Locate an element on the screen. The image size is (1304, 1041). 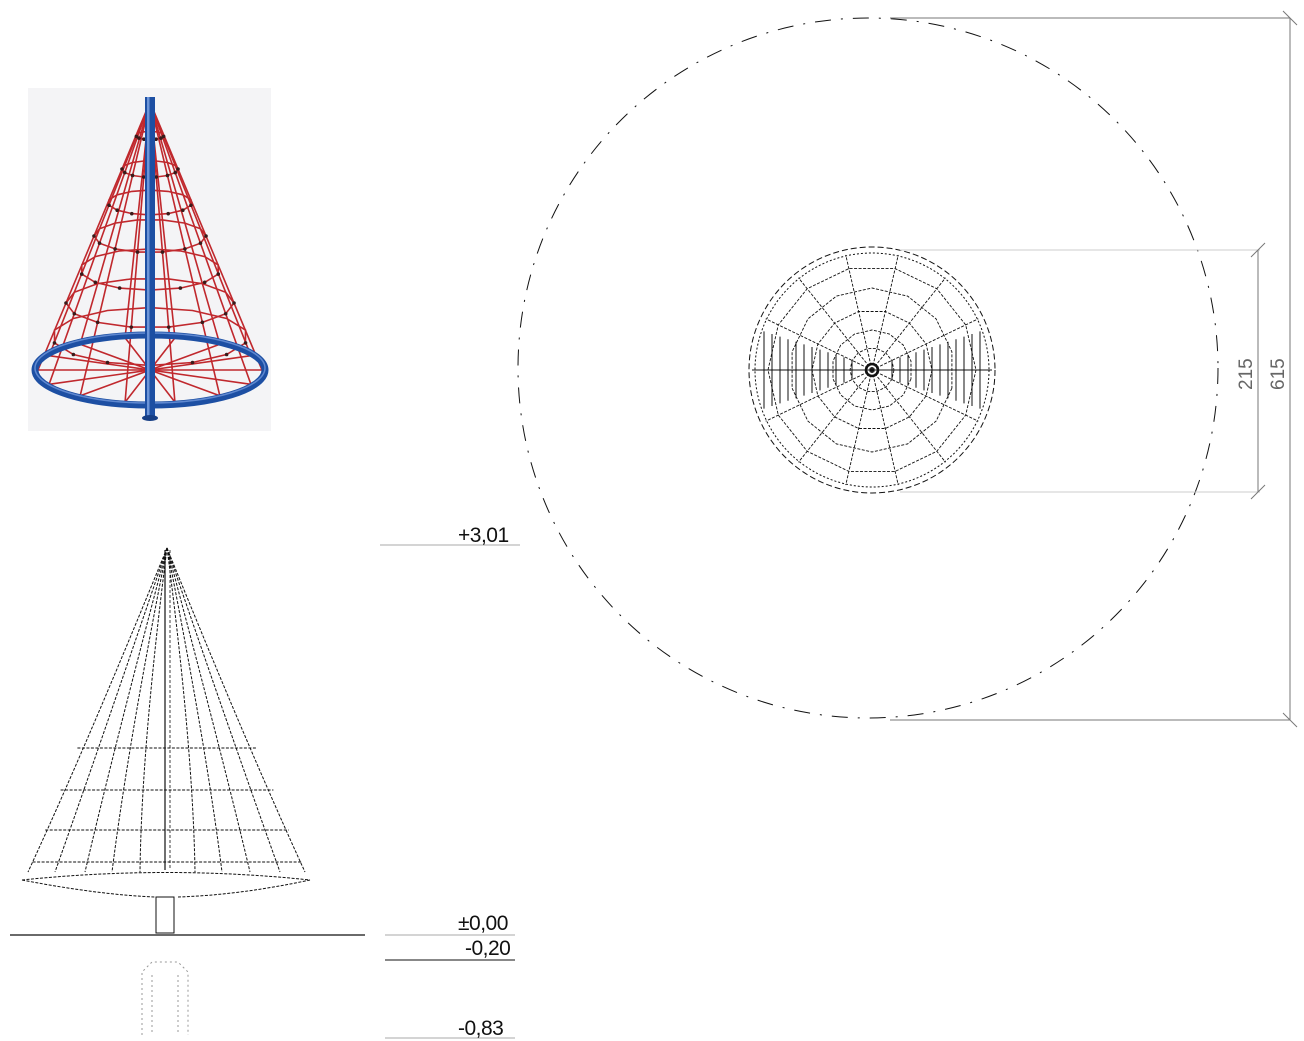
dimension-label-inner: 215 is located at coordinates (1246, 374).